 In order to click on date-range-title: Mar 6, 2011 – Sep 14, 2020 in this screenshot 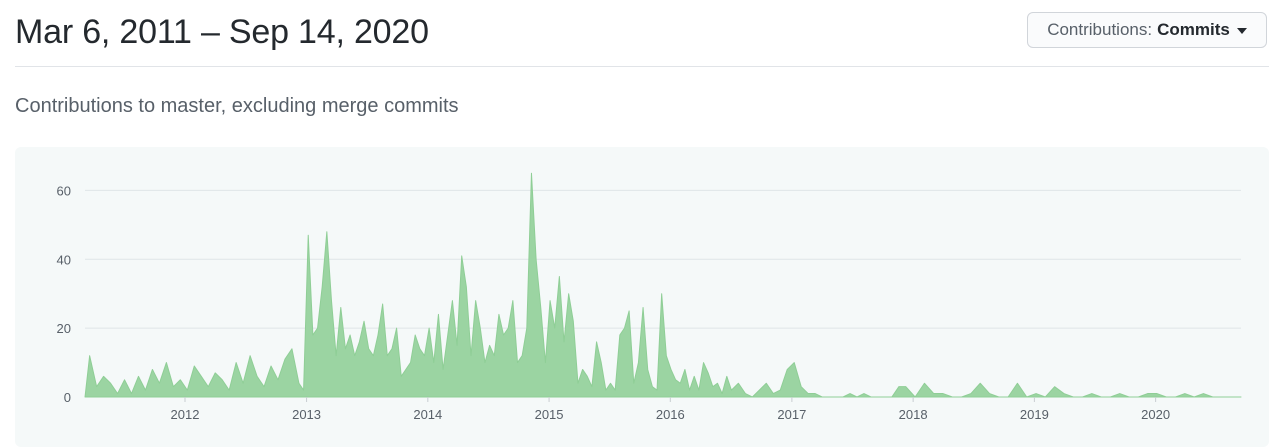, I will do `click(222, 32)`.